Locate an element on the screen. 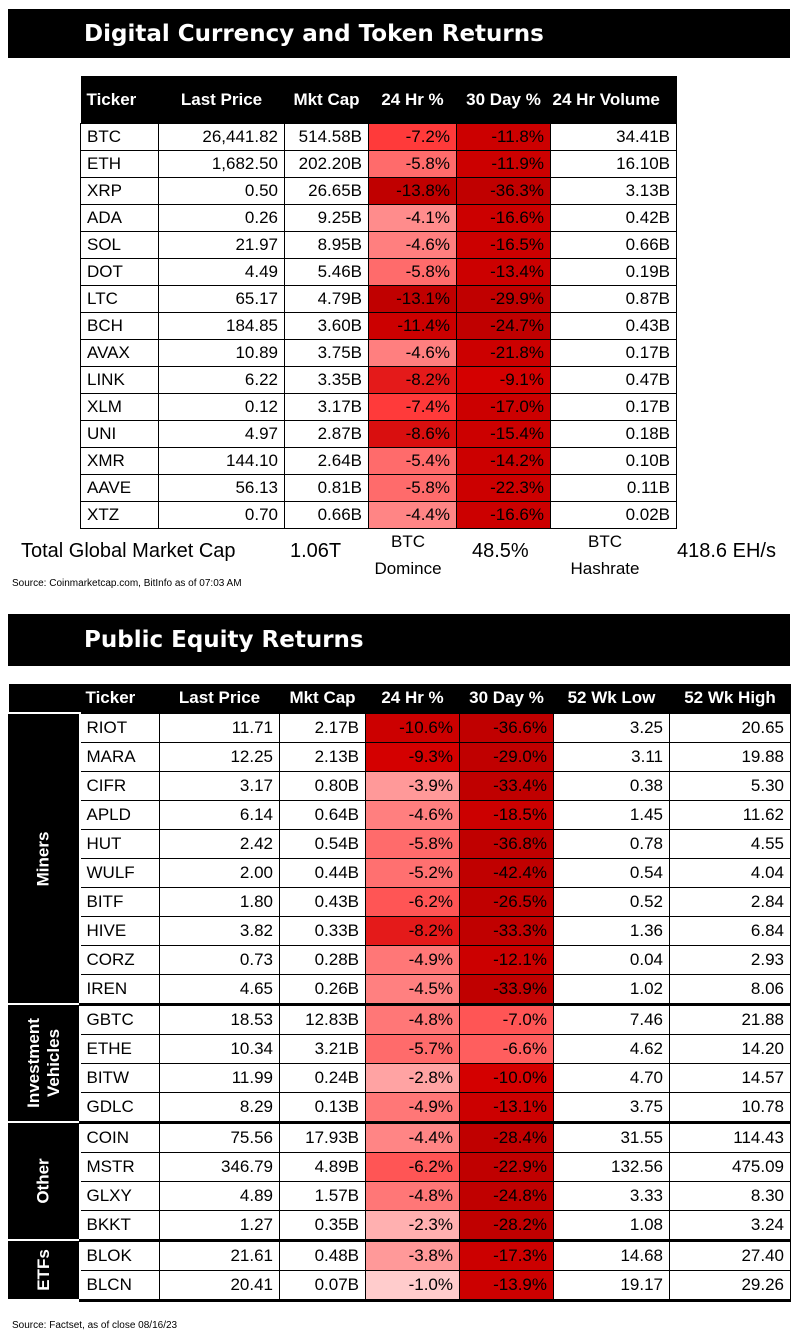  table-row: WULF 2.00 0.44B -5.2% -42.4% 0.54 4.04 is located at coordinates (400, 872).